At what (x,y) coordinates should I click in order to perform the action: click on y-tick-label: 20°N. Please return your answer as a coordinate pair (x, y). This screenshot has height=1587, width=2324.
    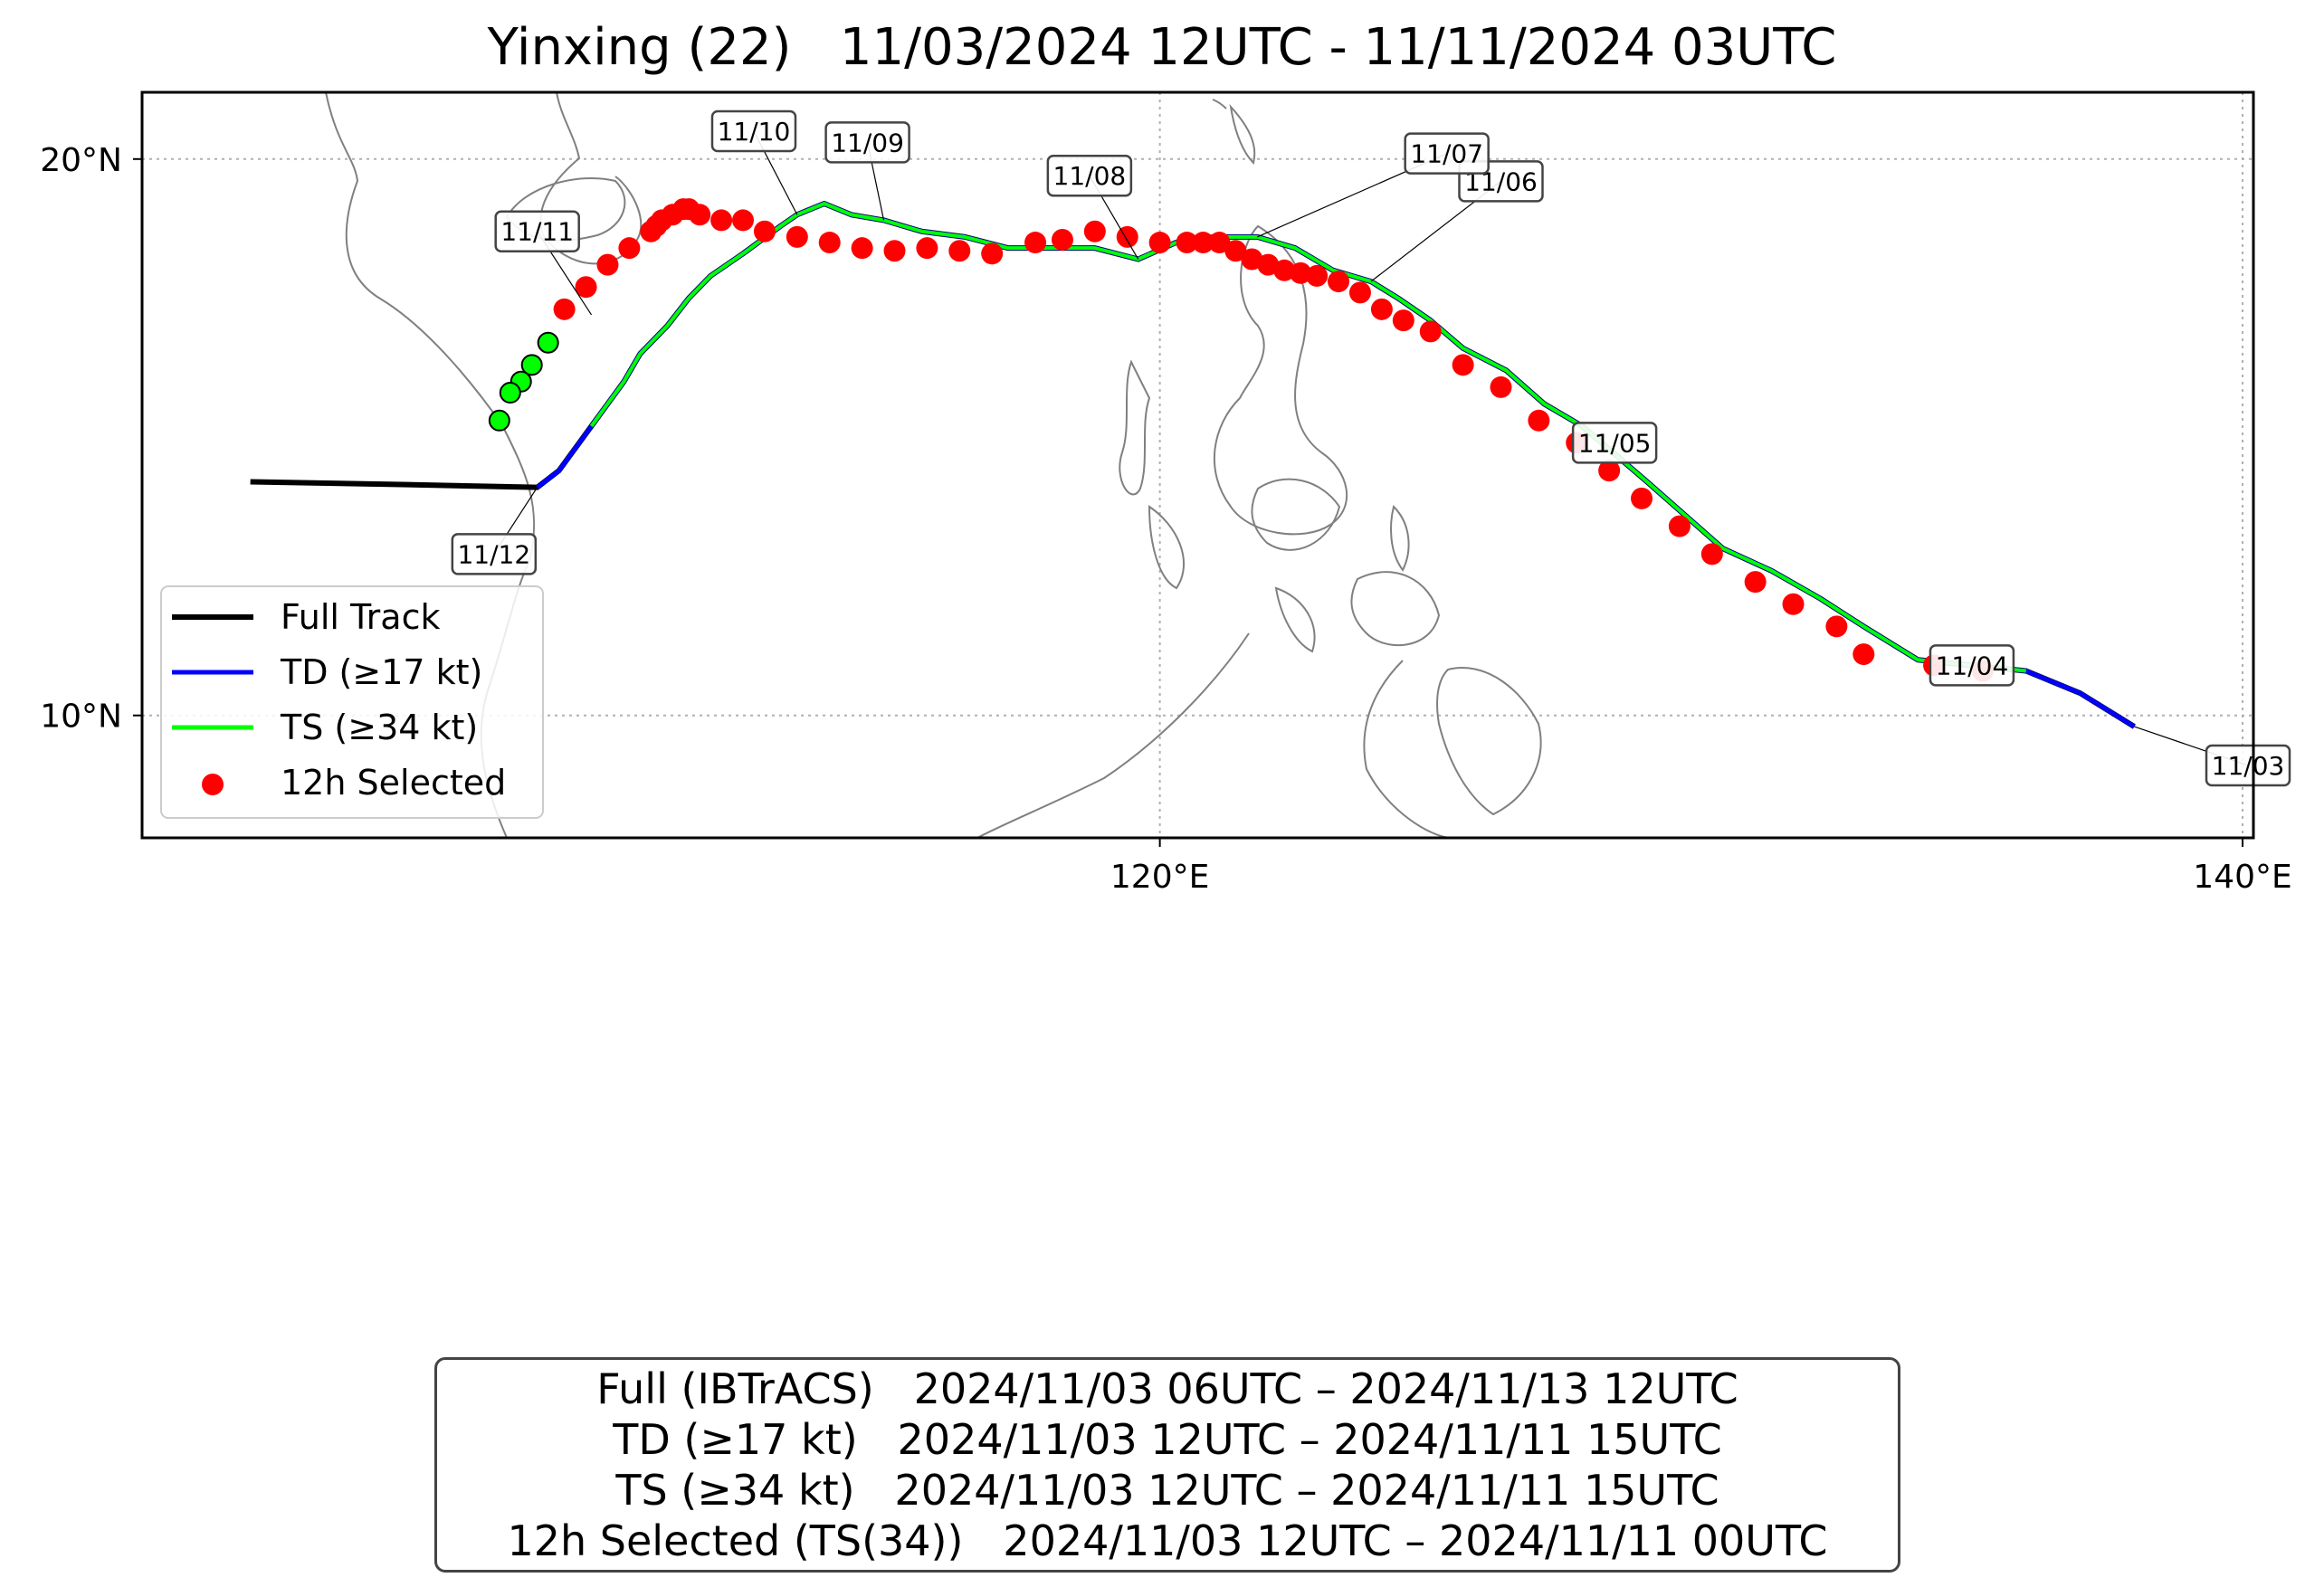
    Looking at the image, I should click on (81, 160).